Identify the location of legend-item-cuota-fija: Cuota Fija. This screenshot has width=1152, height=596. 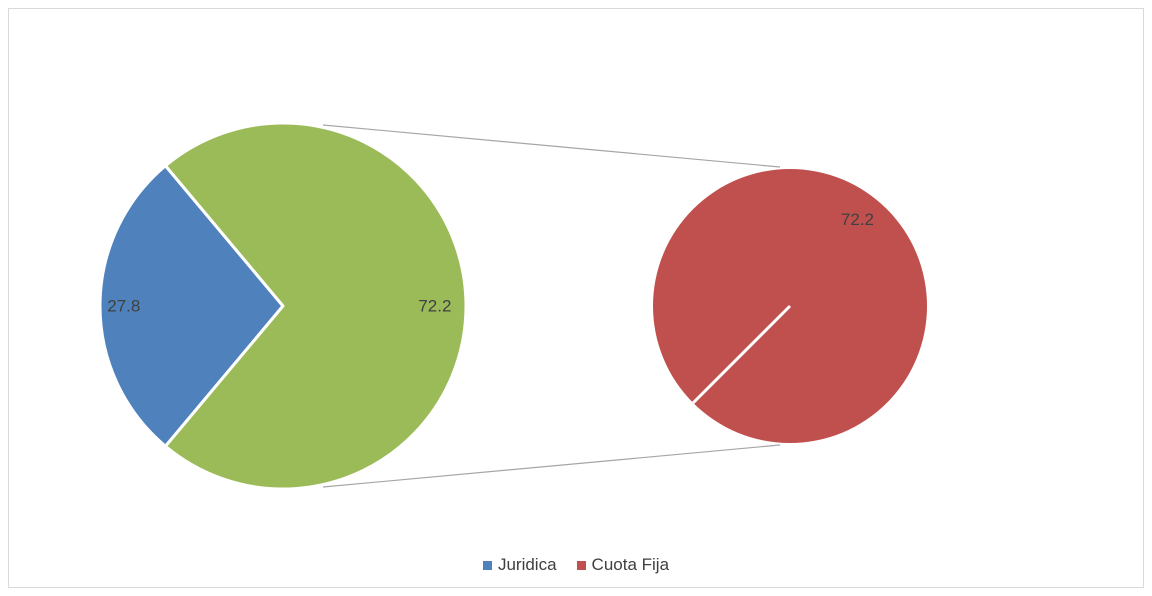
(623, 565).